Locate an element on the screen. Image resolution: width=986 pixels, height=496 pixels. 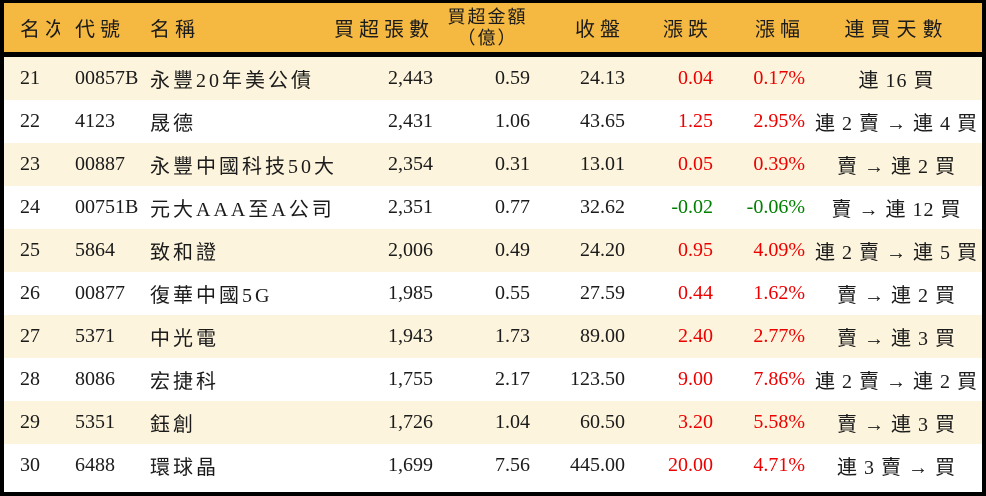
cell-streak: 連 2 賣 → 連 2 買 is located at coordinates (896, 382).